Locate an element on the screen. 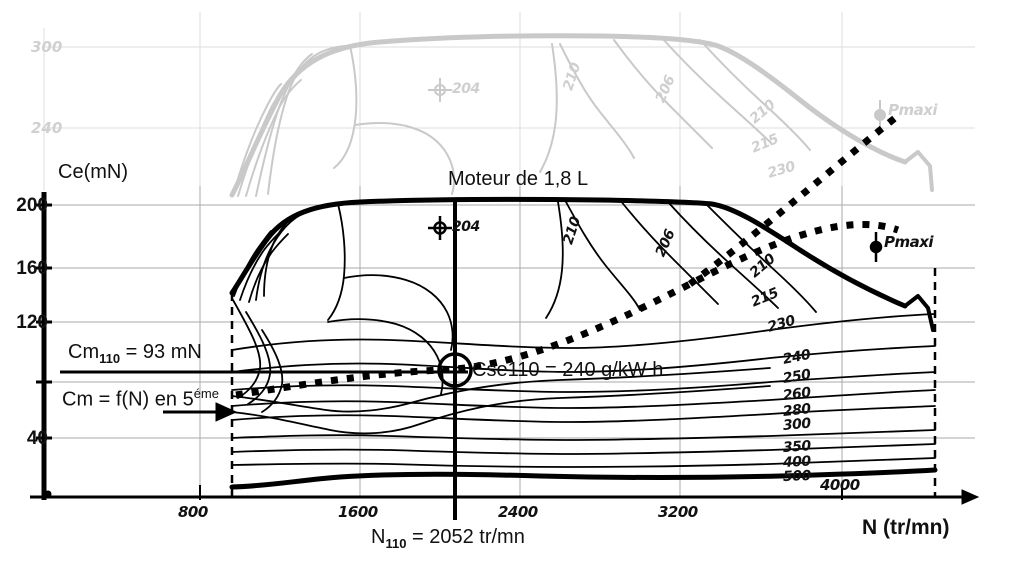 This screenshot has height=579, width=1035. pmaxi-label: Pmaxi is located at coordinates (909, 242).